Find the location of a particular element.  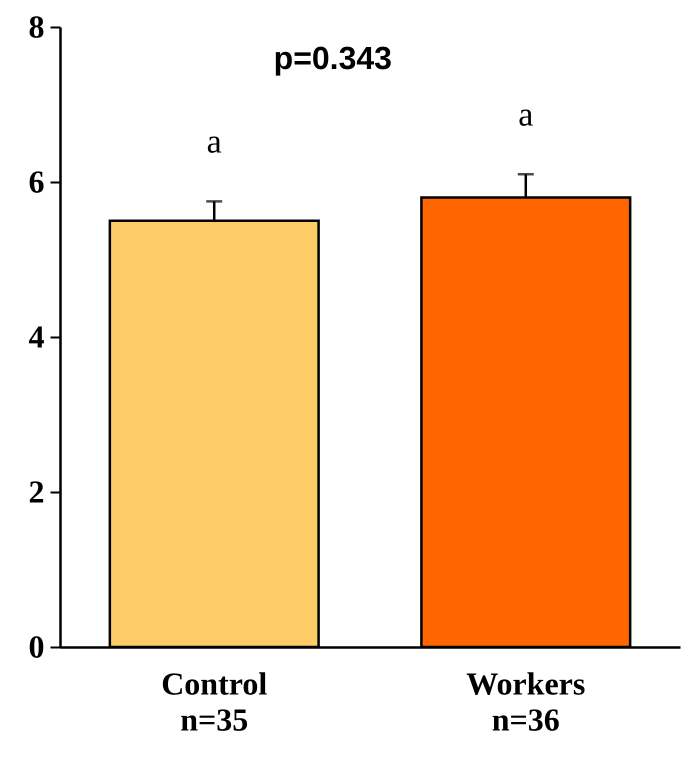

x-tick-label: Workers n=36 is located at coordinates (526, 702).